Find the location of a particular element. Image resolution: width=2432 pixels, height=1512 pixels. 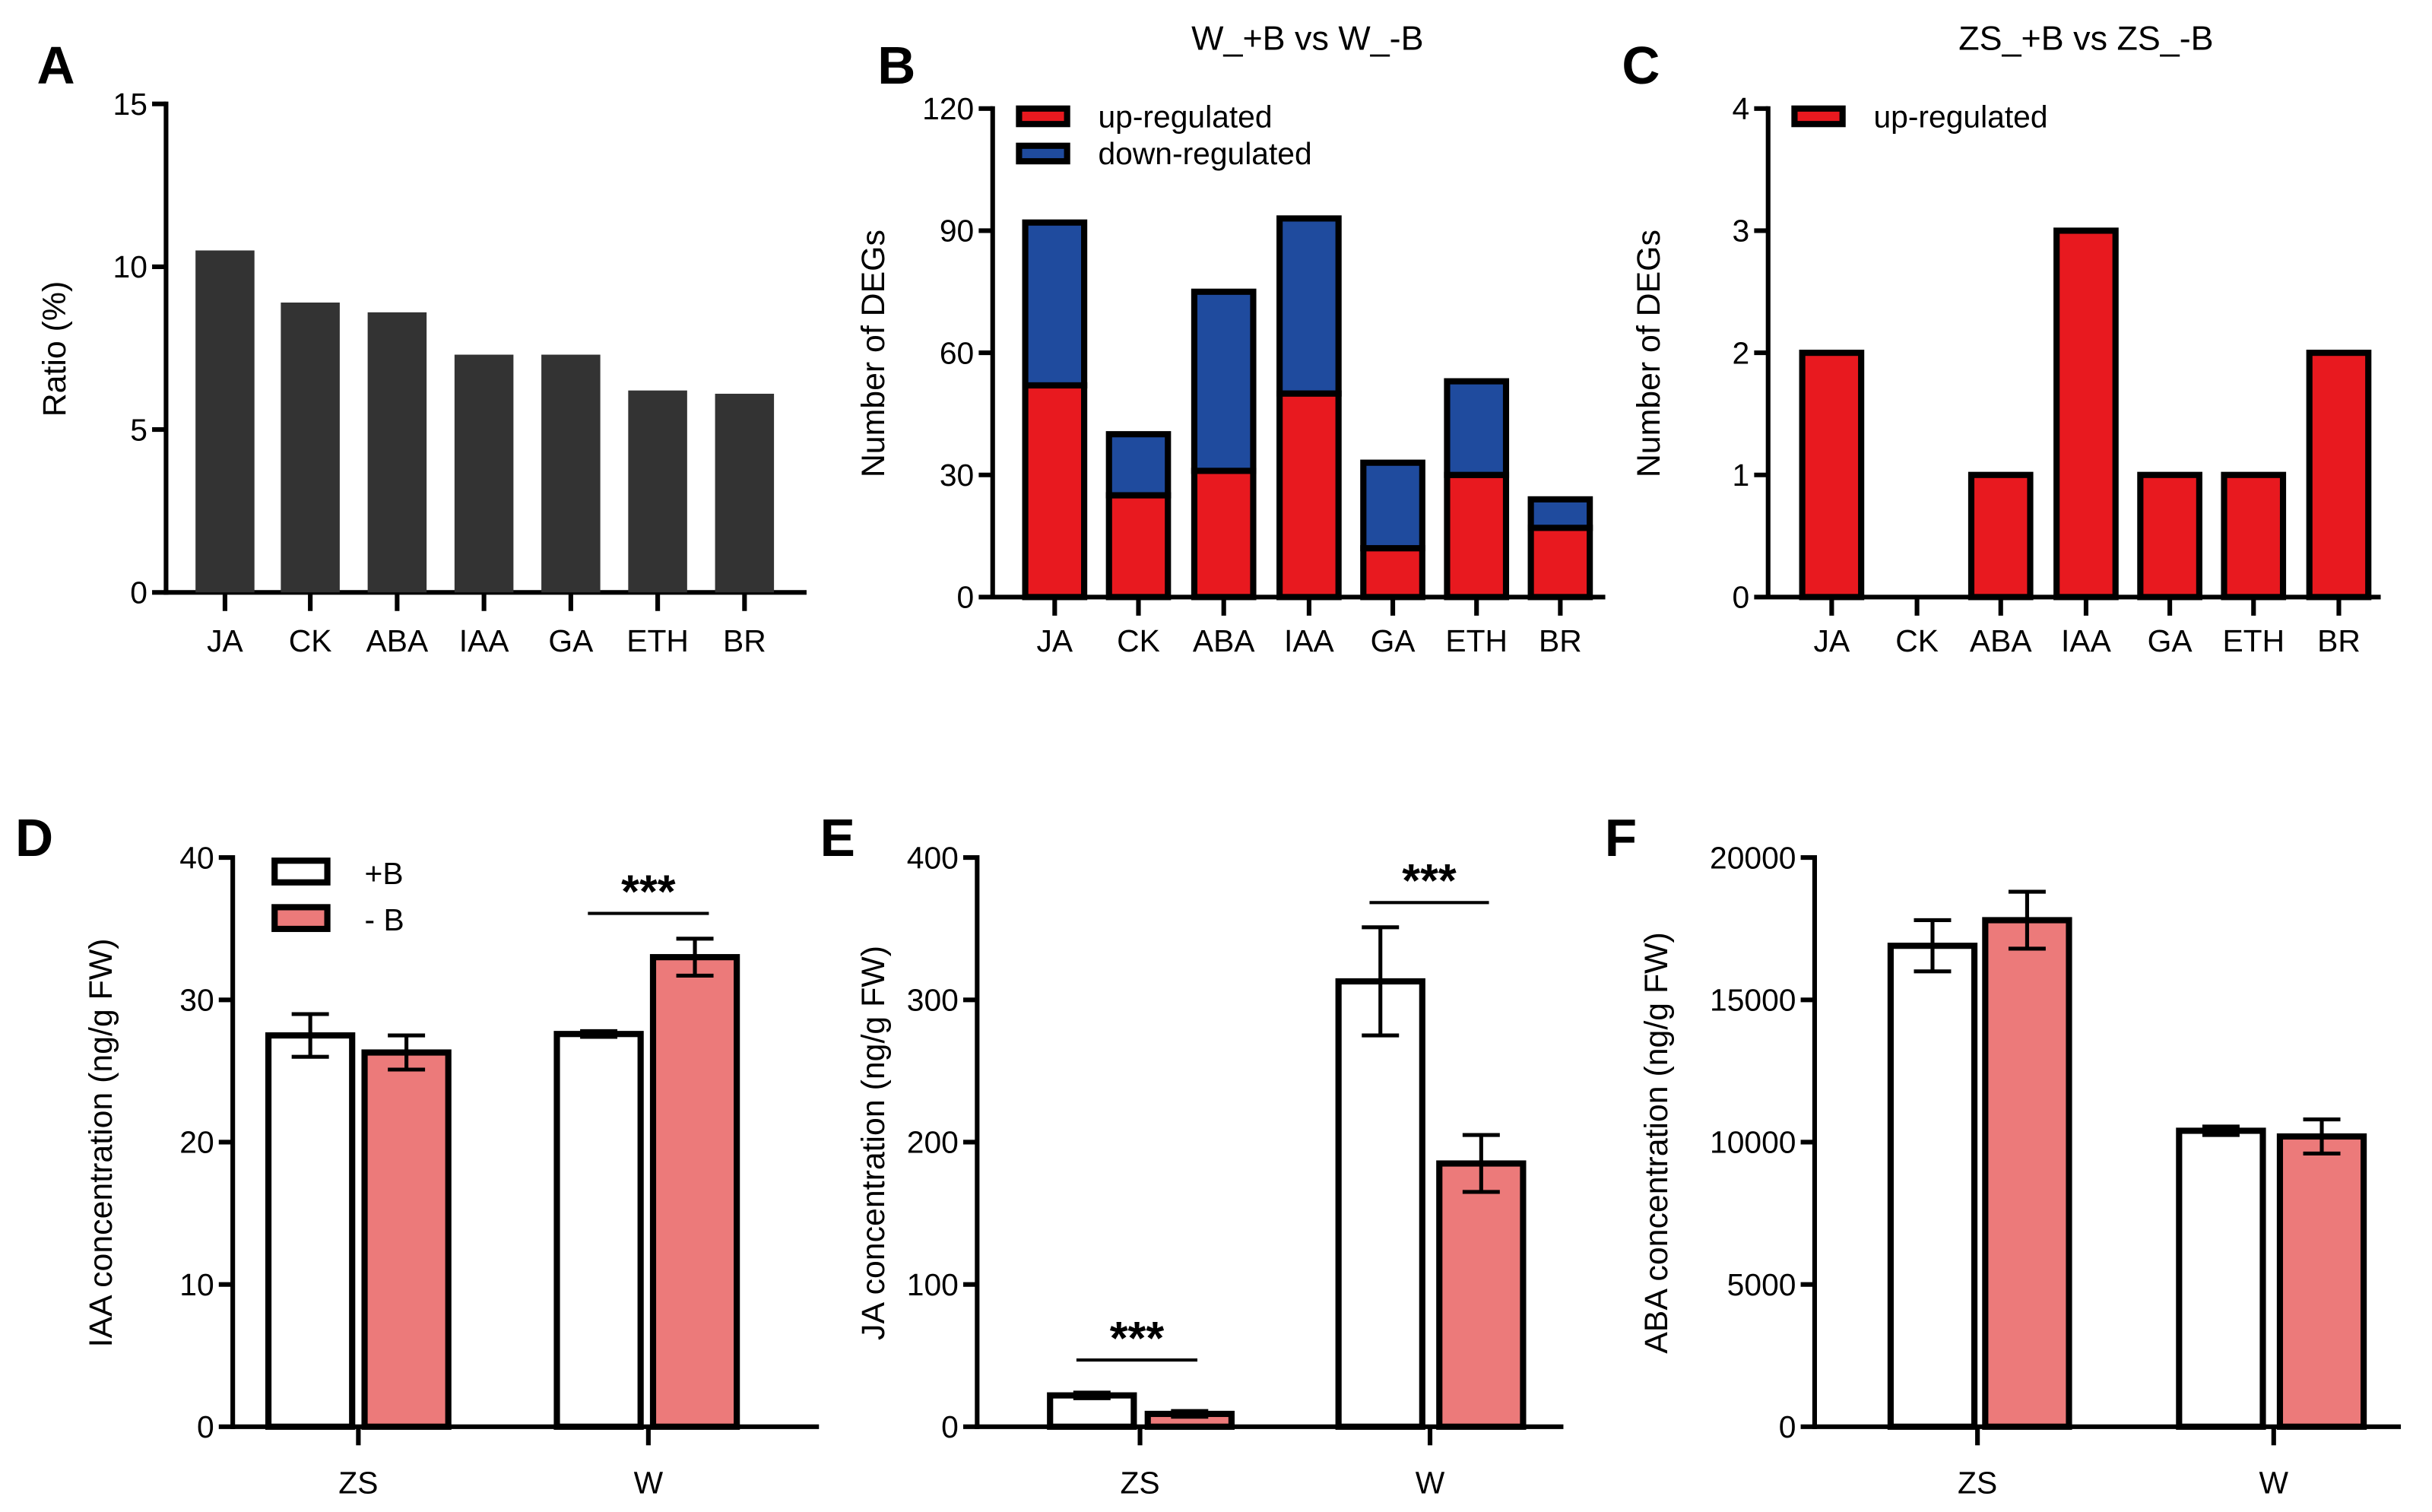

bar-ABA is located at coordinates (397, 452).